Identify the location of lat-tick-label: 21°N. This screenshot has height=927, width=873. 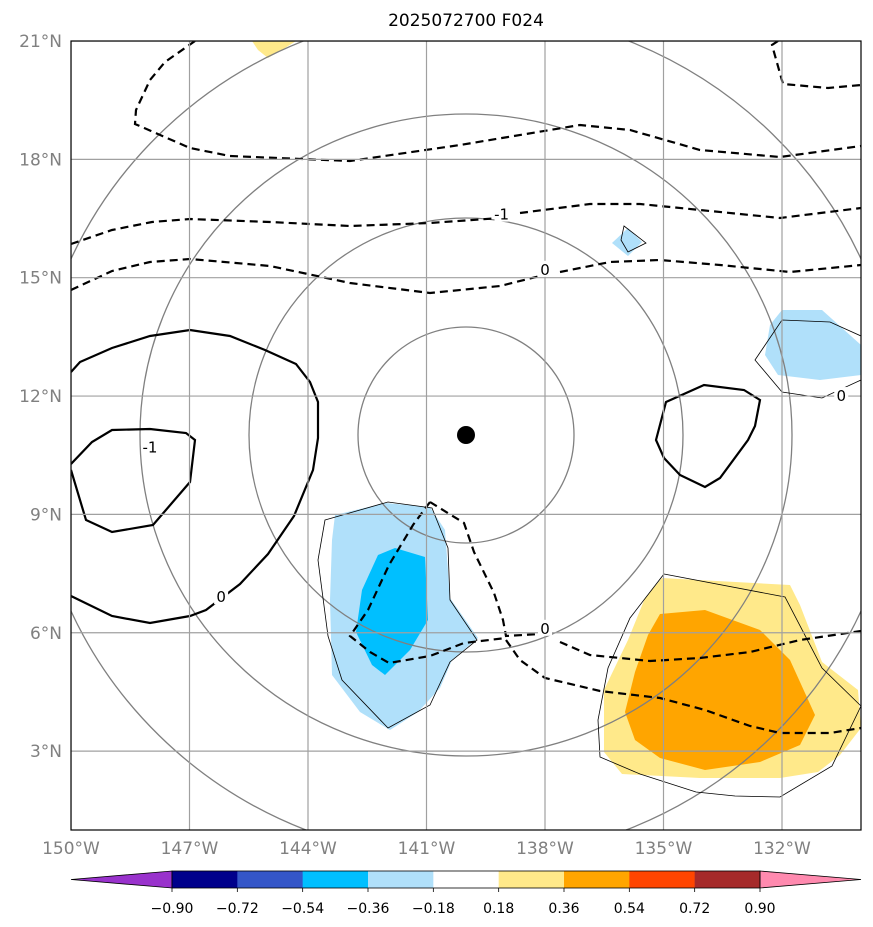
(40, 42).